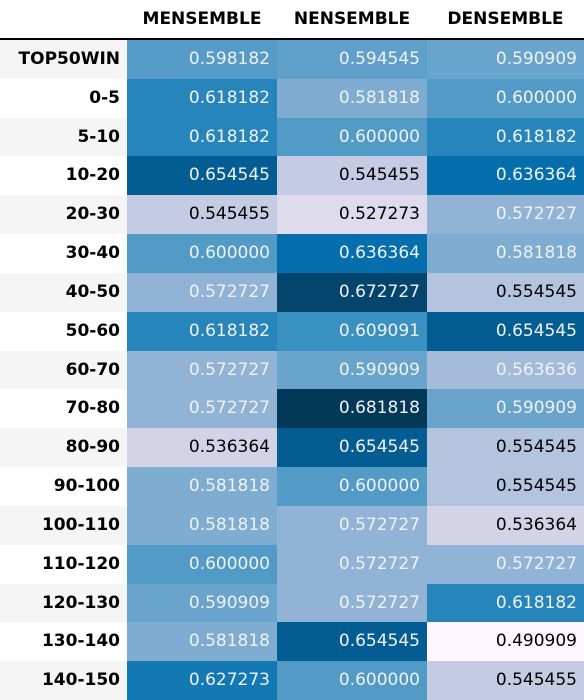 Image resolution: width=584 pixels, height=700 pixels. I want to click on heatmap-cell: 0.563636, so click(505, 370).